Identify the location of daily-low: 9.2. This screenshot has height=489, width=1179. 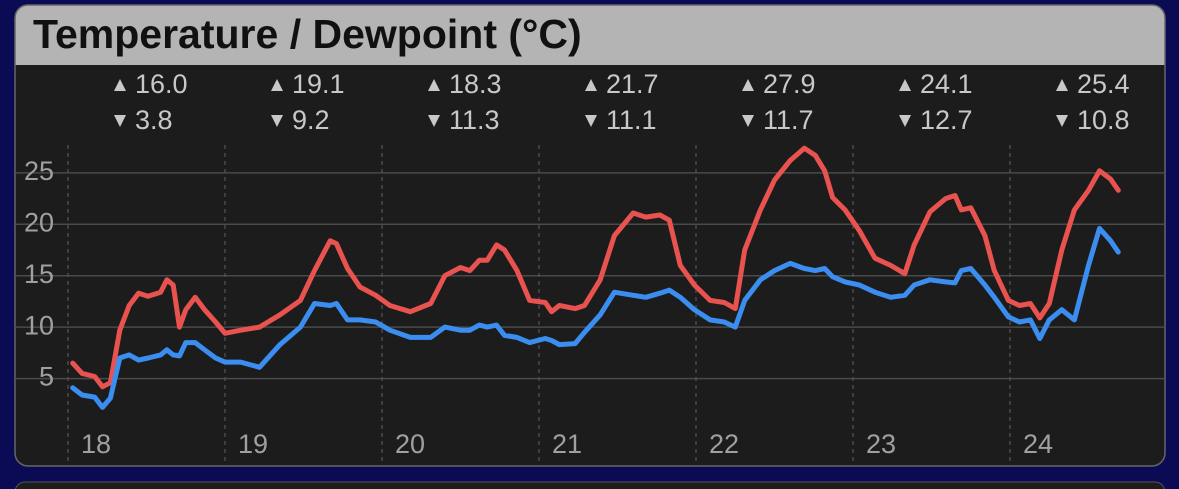
(311, 120).